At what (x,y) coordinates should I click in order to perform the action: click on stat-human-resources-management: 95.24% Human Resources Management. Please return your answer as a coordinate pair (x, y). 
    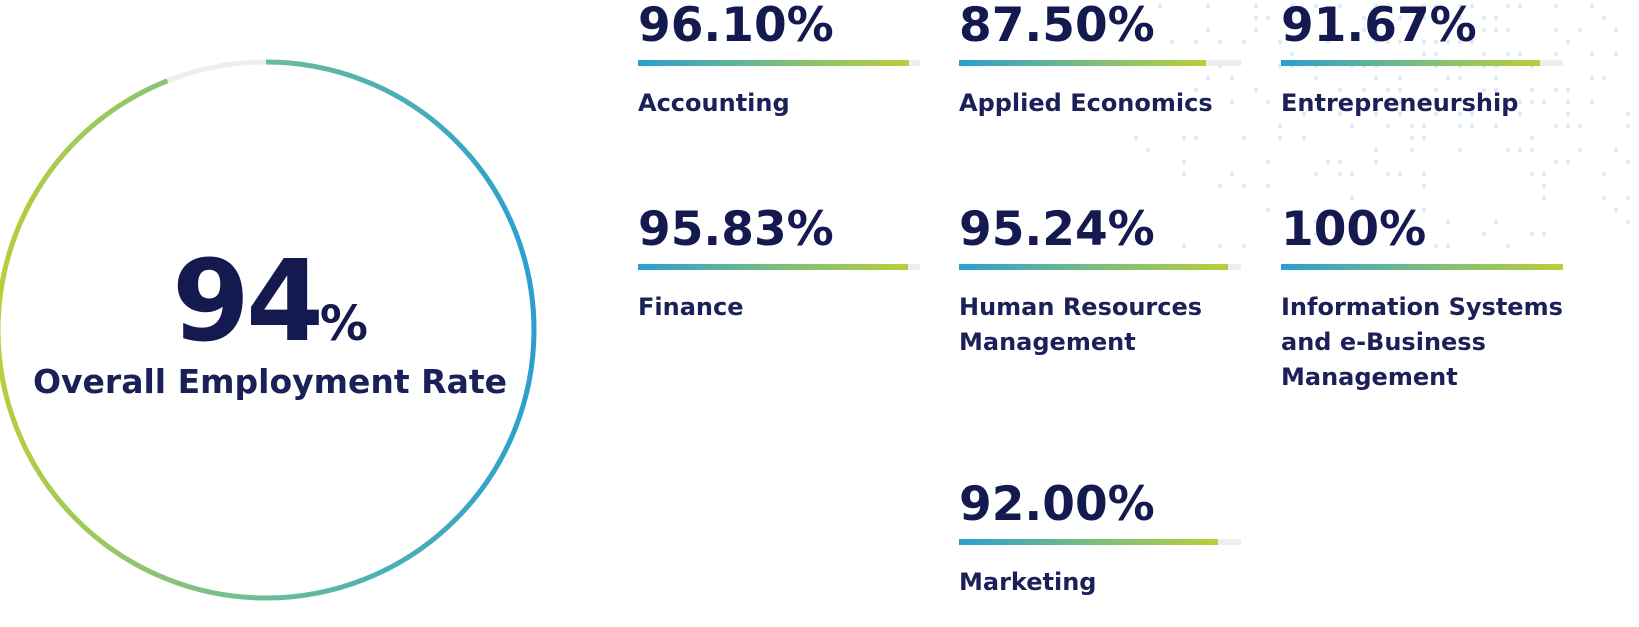
    Looking at the image, I should click on (1100, 283).